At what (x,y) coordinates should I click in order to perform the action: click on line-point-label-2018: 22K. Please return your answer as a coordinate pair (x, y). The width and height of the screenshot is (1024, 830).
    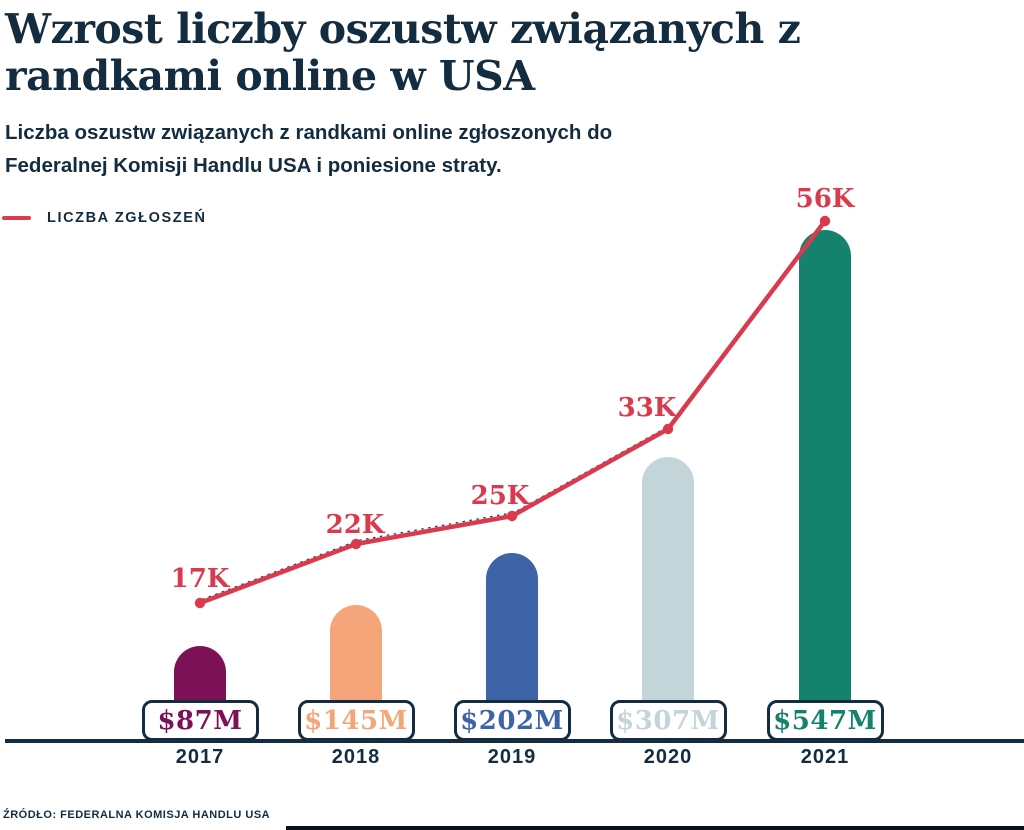
    Looking at the image, I should click on (355, 525).